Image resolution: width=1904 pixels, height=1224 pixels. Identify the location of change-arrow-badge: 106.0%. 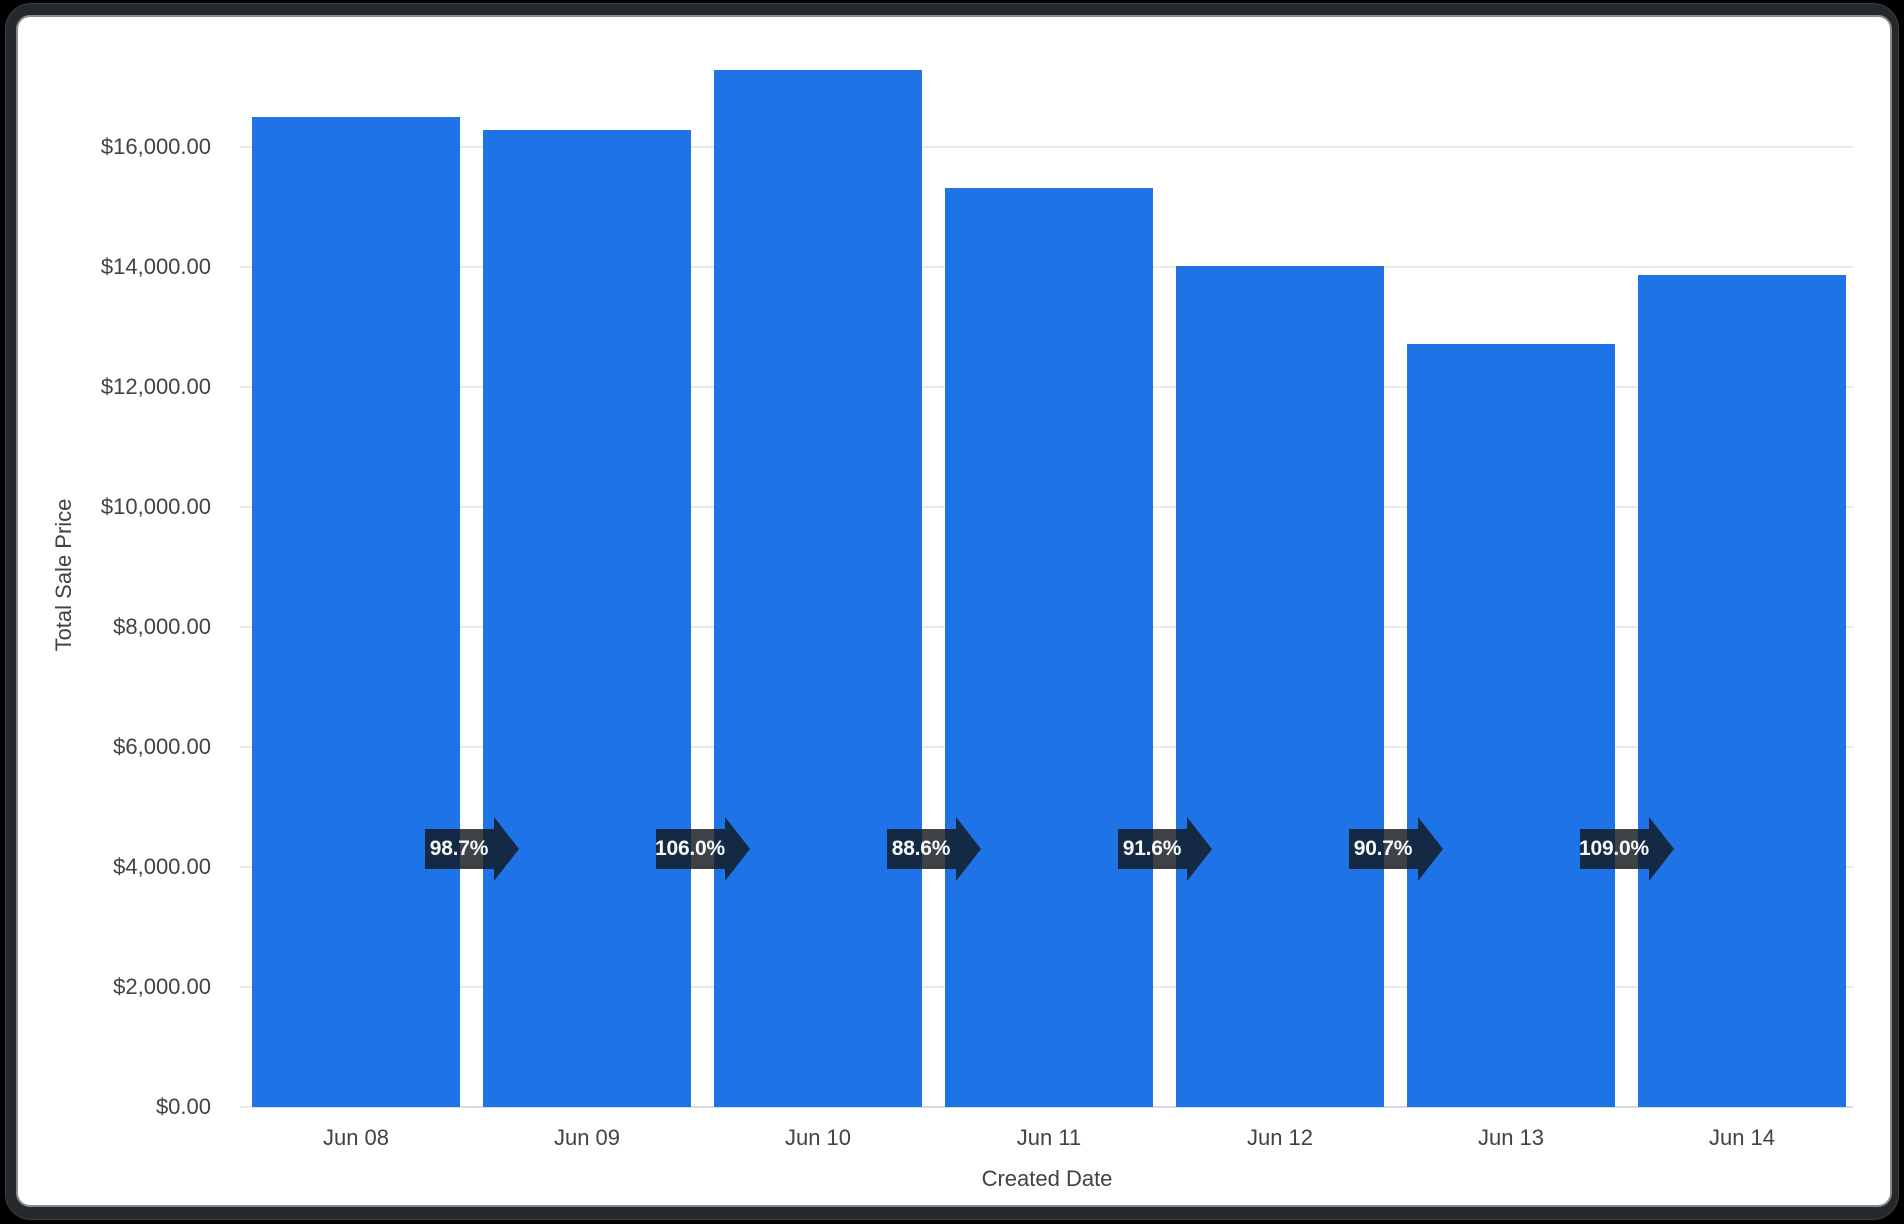
(702, 849).